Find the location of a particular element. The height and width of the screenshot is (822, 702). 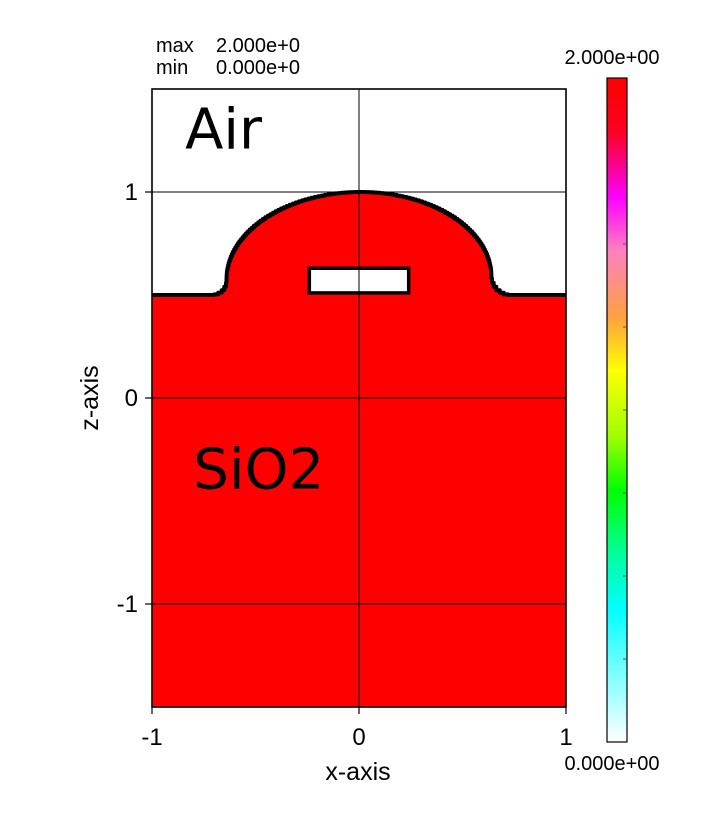

x-tick-label: -1 is located at coordinates (151, 737).